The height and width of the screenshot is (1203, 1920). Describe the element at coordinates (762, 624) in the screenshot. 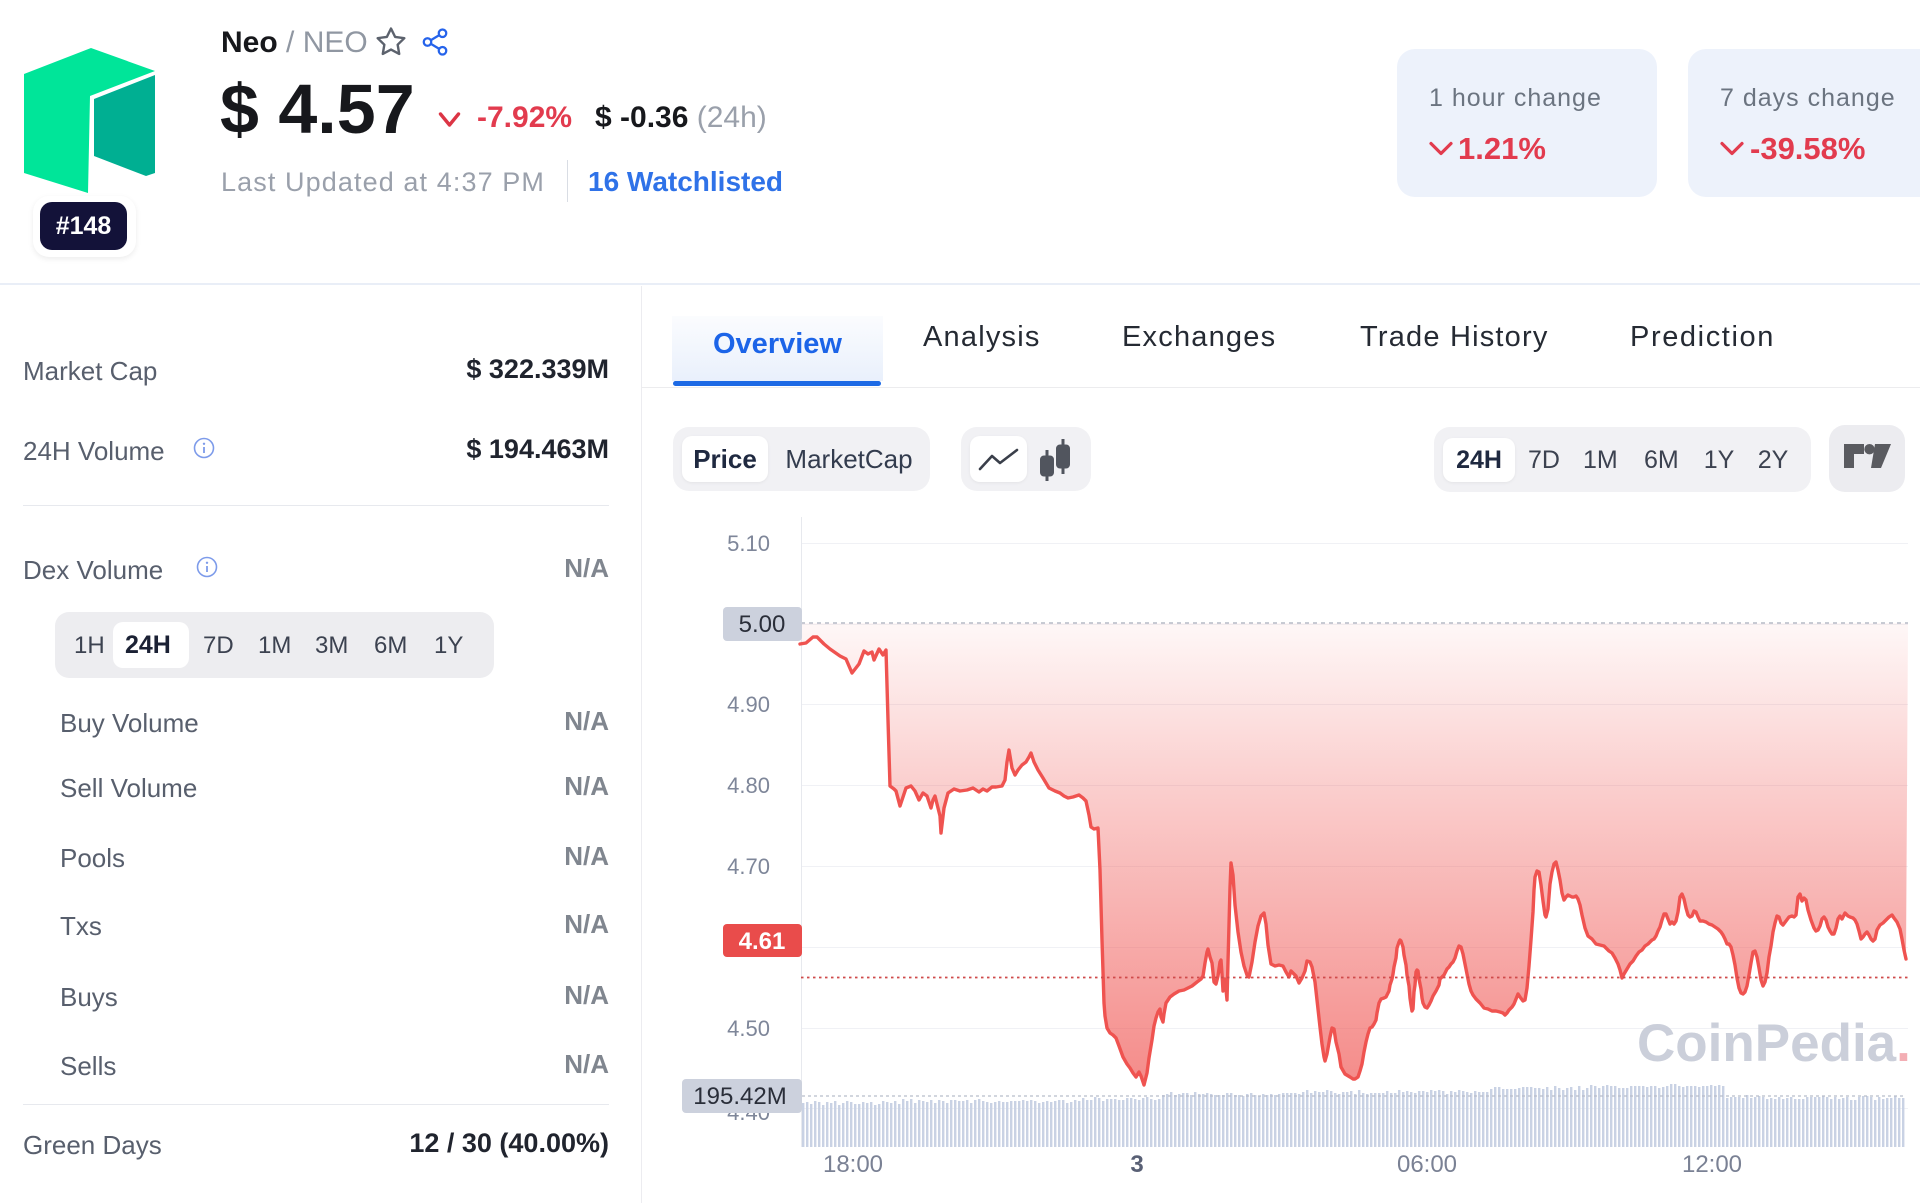

I see `svg-text: 5.00` at that location.